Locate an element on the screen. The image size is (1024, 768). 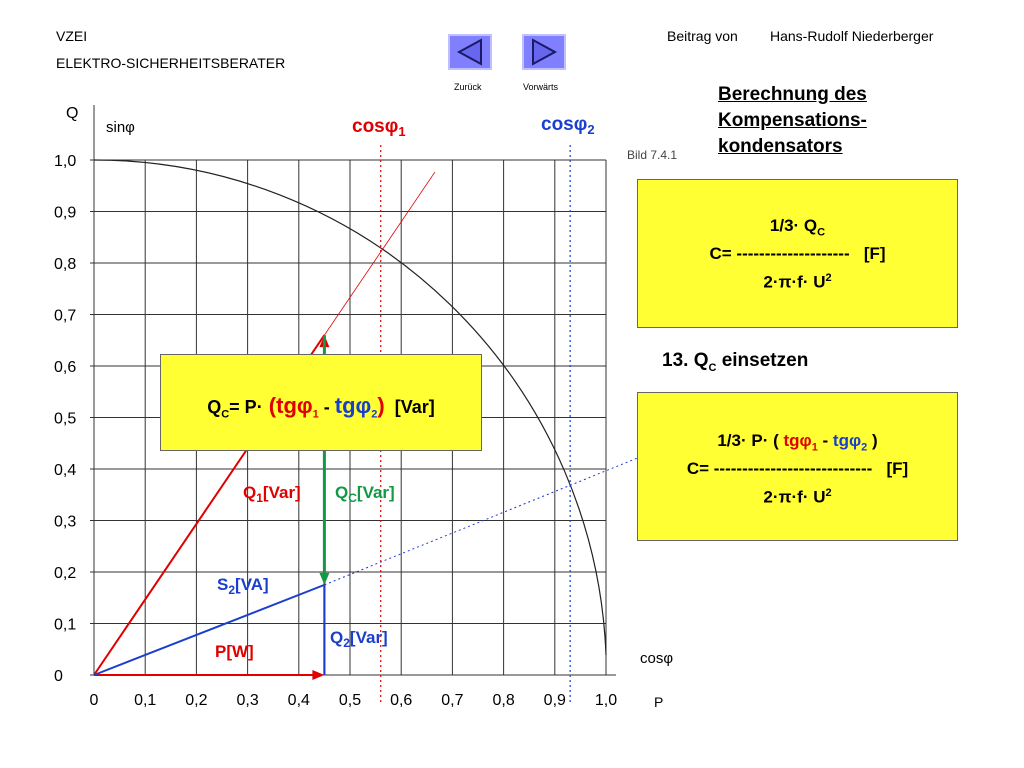
forward-button is located at coordinates (544, 52).